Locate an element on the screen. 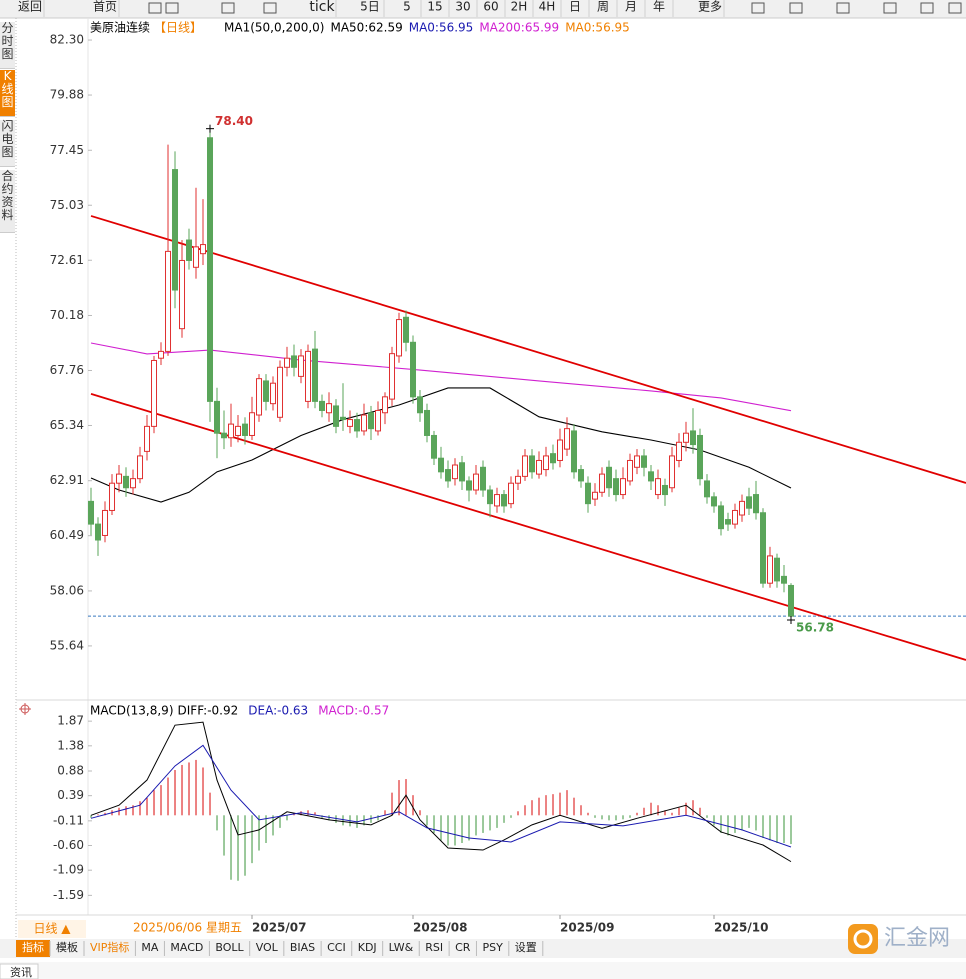 This screenshot has height=979, width=966. toolbar-button: 周 is located at coordinates (603, 7).